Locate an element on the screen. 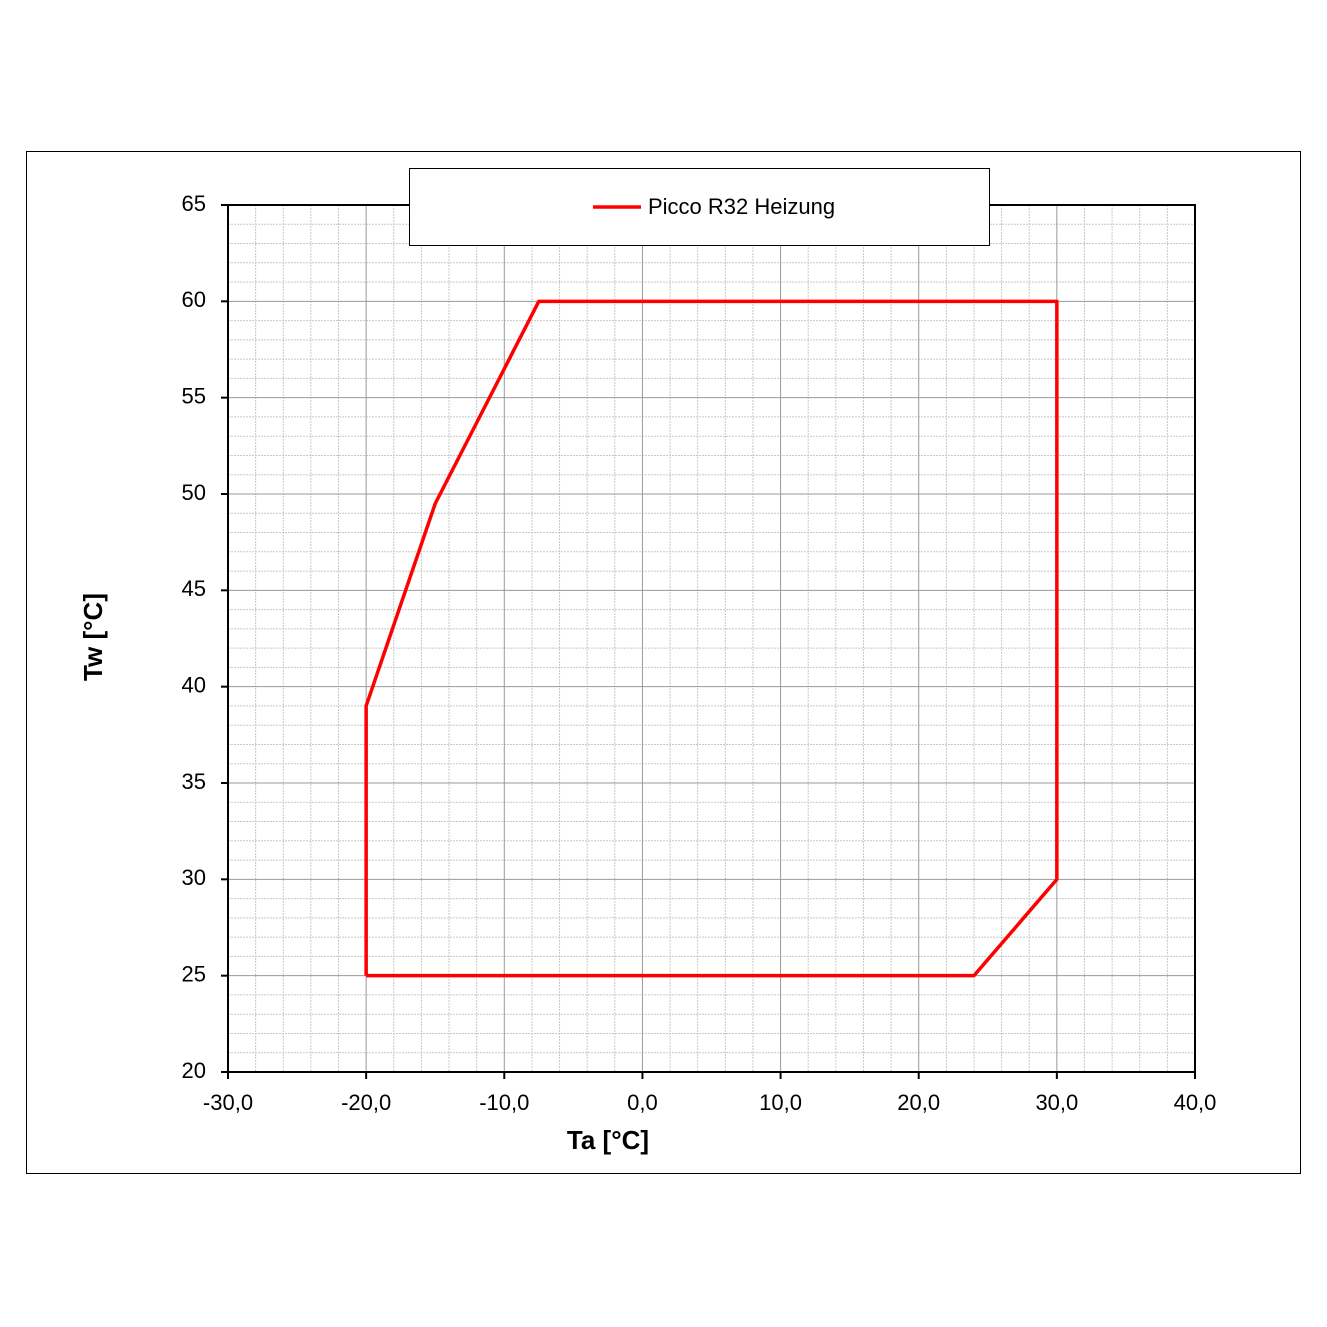 The width and height of the screenshot is (1327, 1327). x-tick-label: -30,0 is located at coordinates (228, 1102).